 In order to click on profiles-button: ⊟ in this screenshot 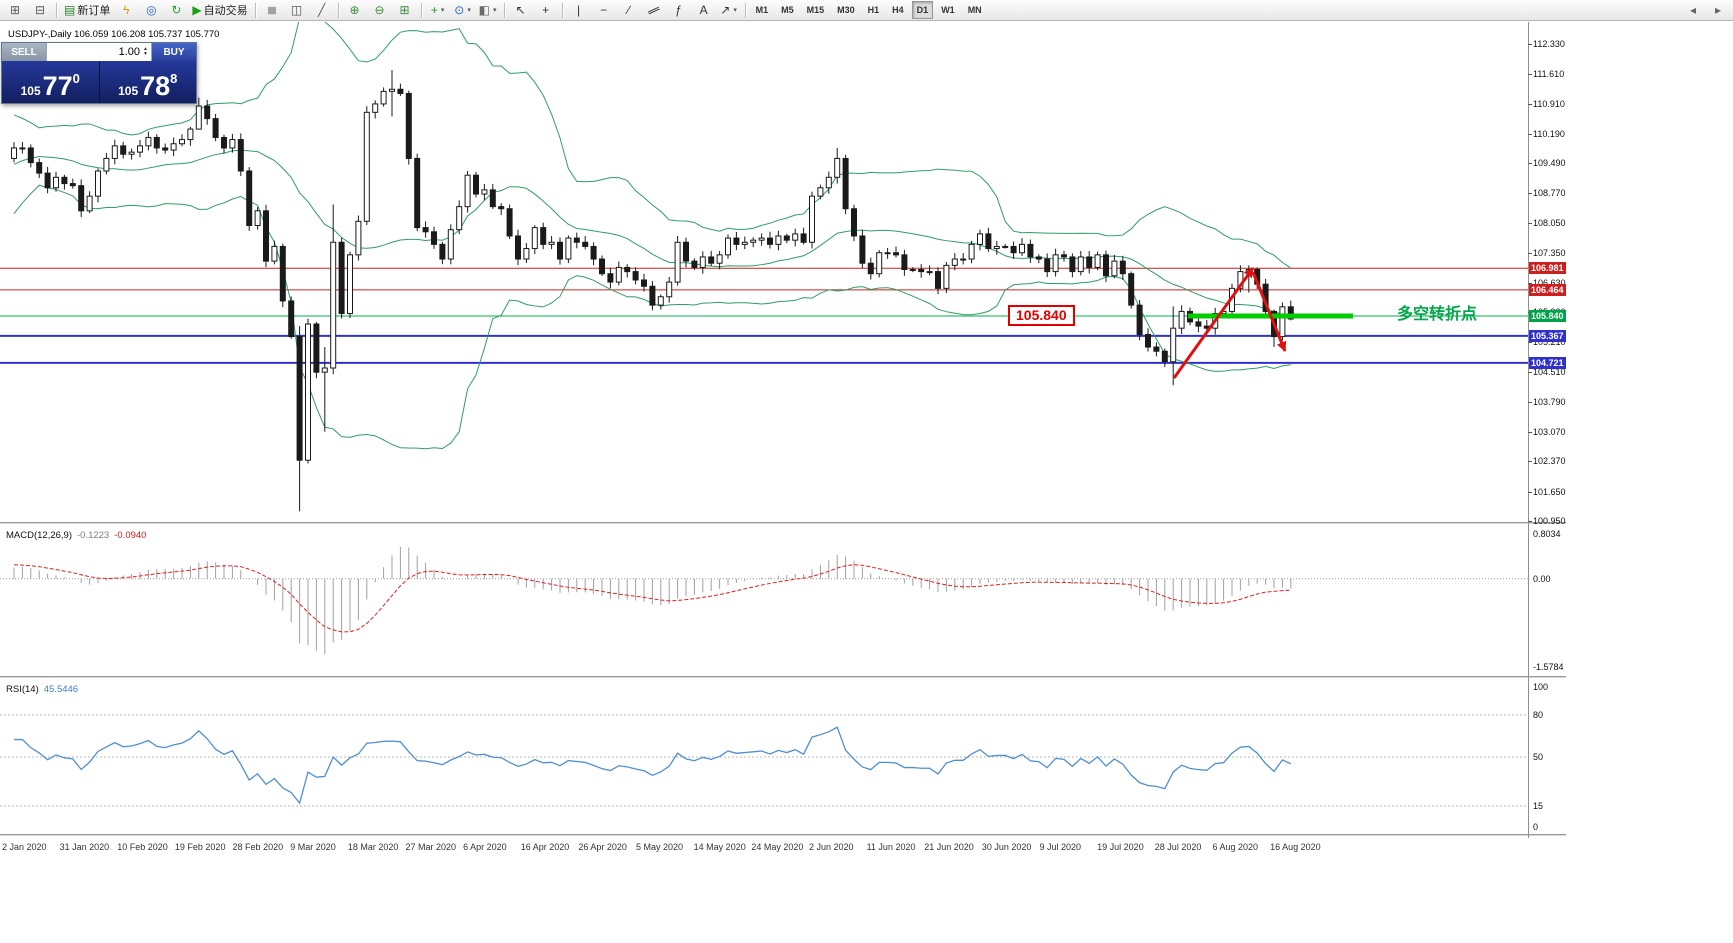, I will do `click(40, 10)`.